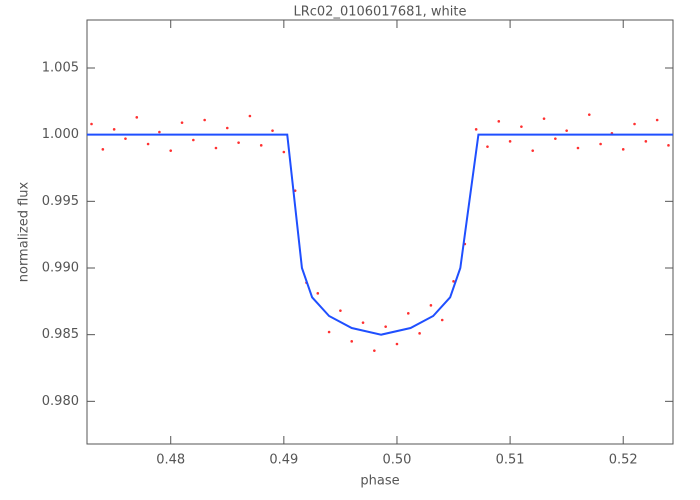  What do you see at coordinates (60, 268) in the screenshot?
I see `y-tick-label: 0.990` at bounding box center [60, 268].